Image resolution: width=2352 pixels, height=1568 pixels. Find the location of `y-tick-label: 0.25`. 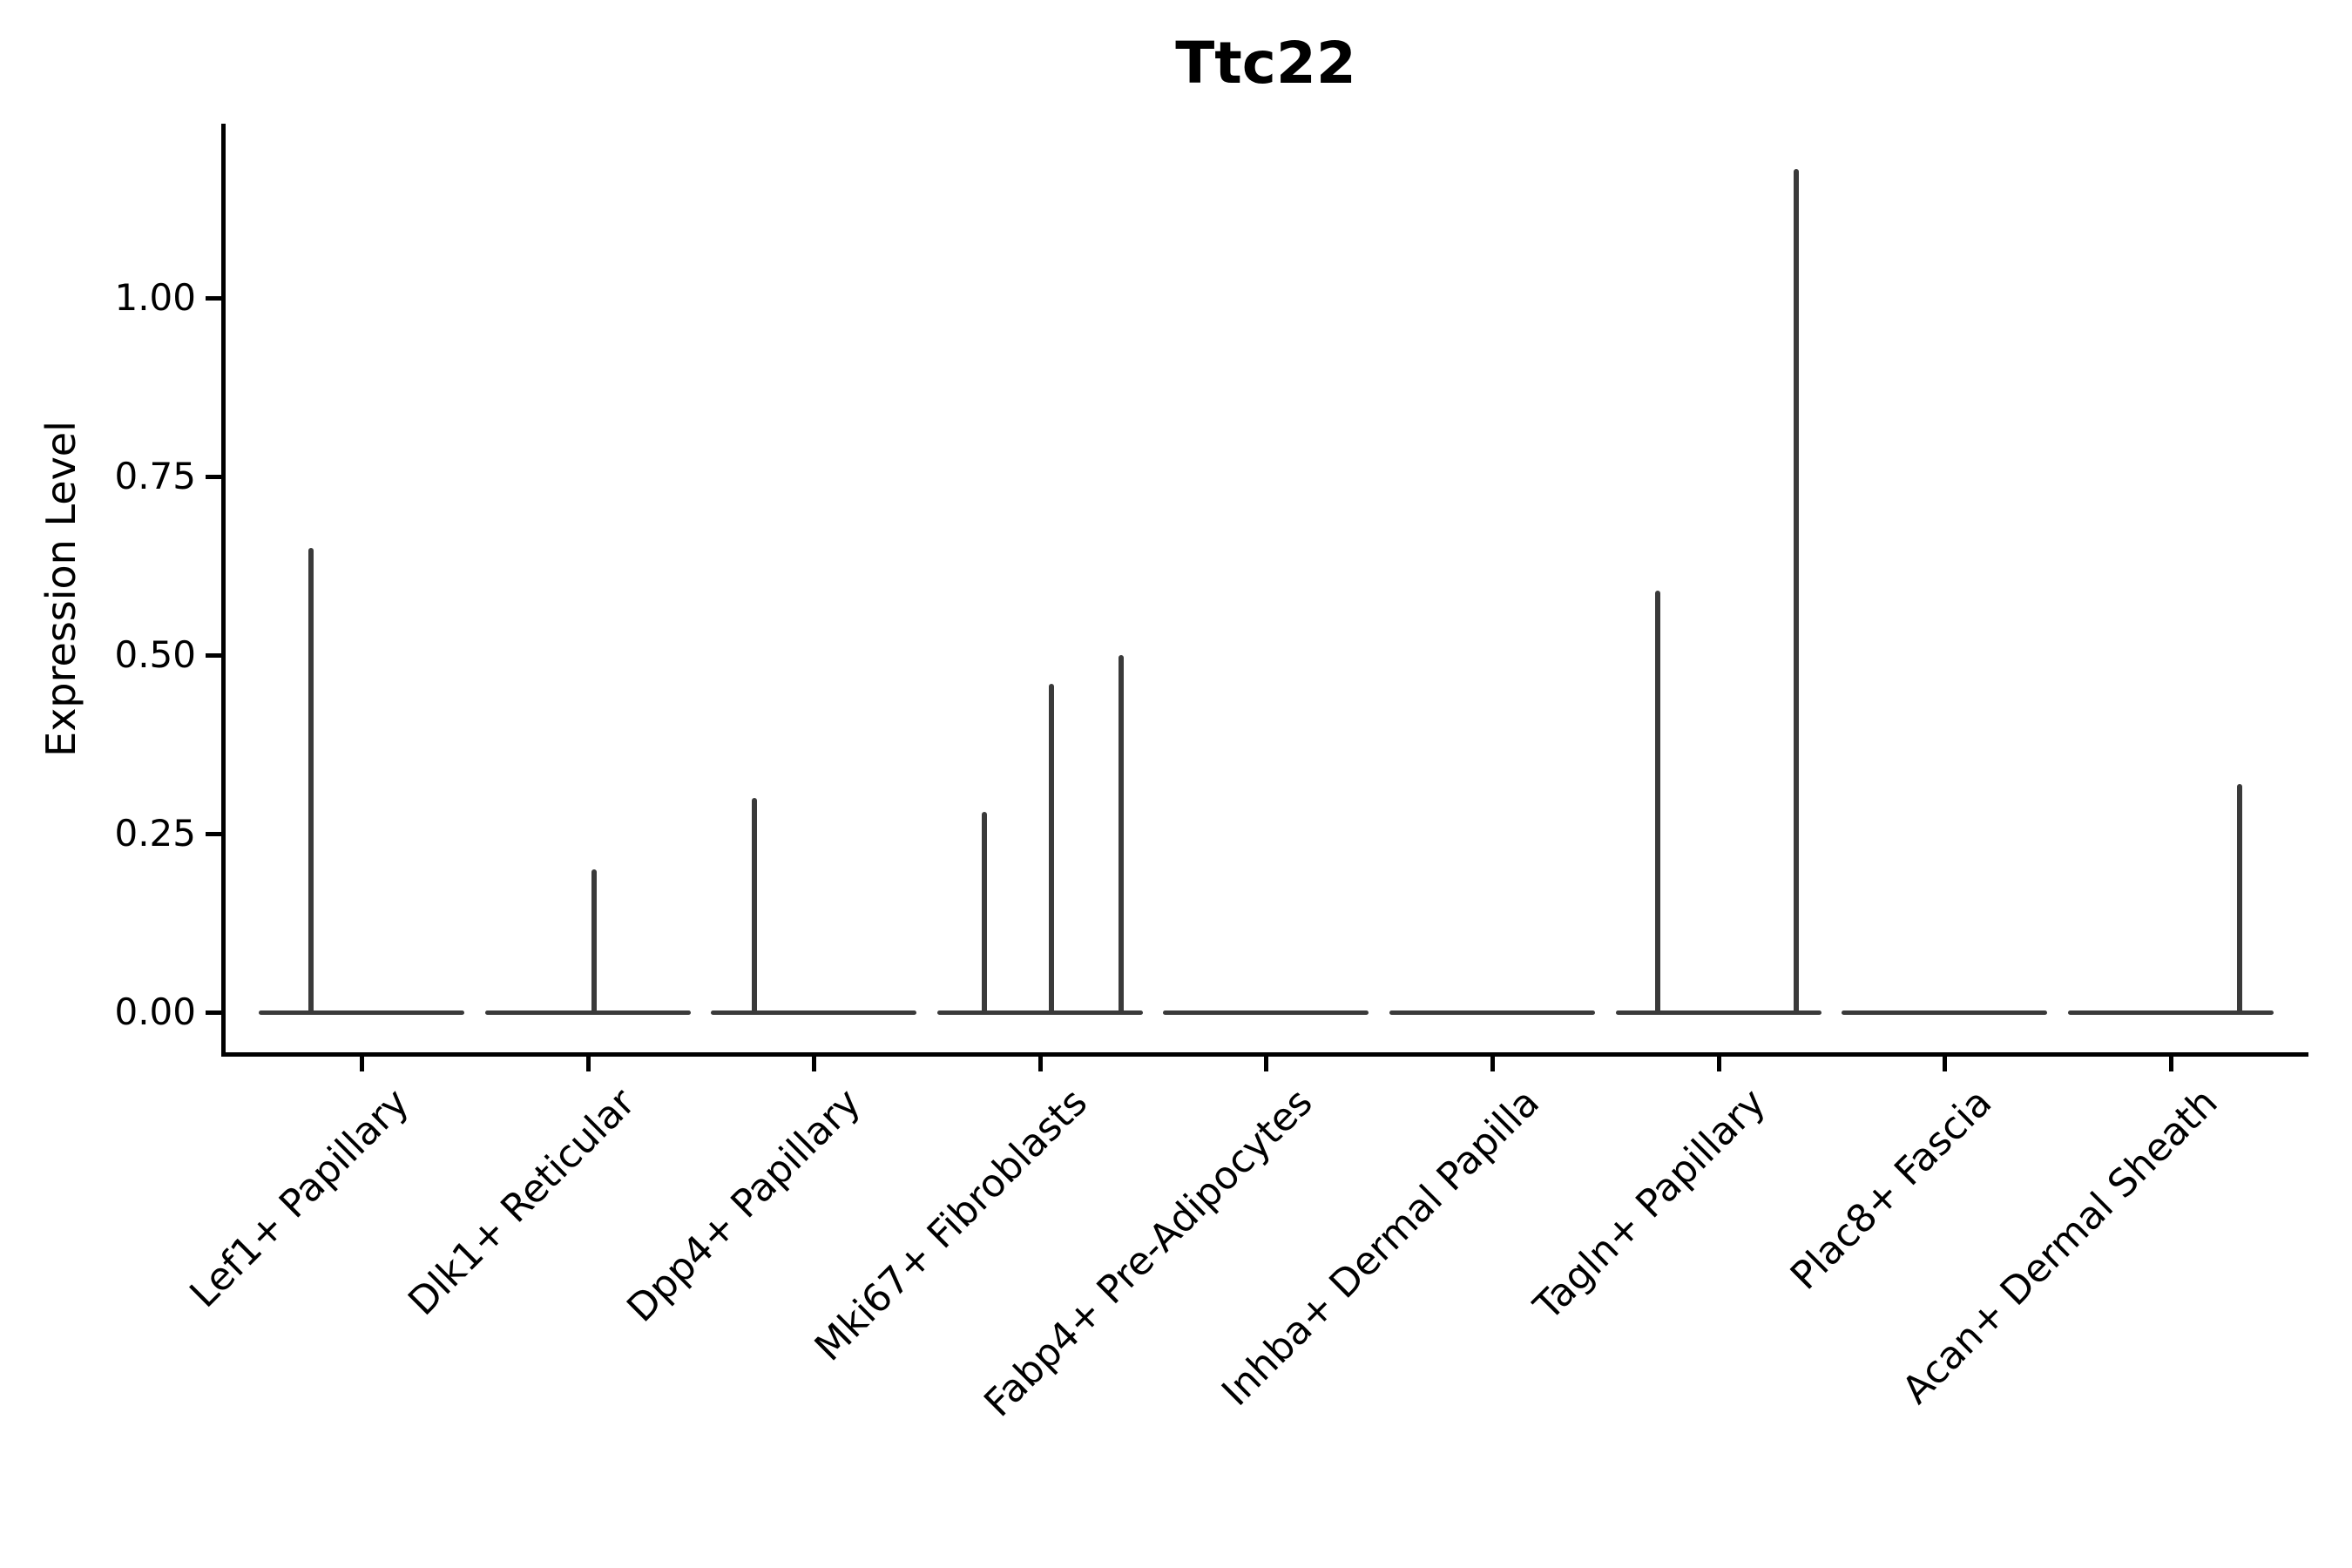

y-tick-label: 0.25 is located at coordinates (155, 834).